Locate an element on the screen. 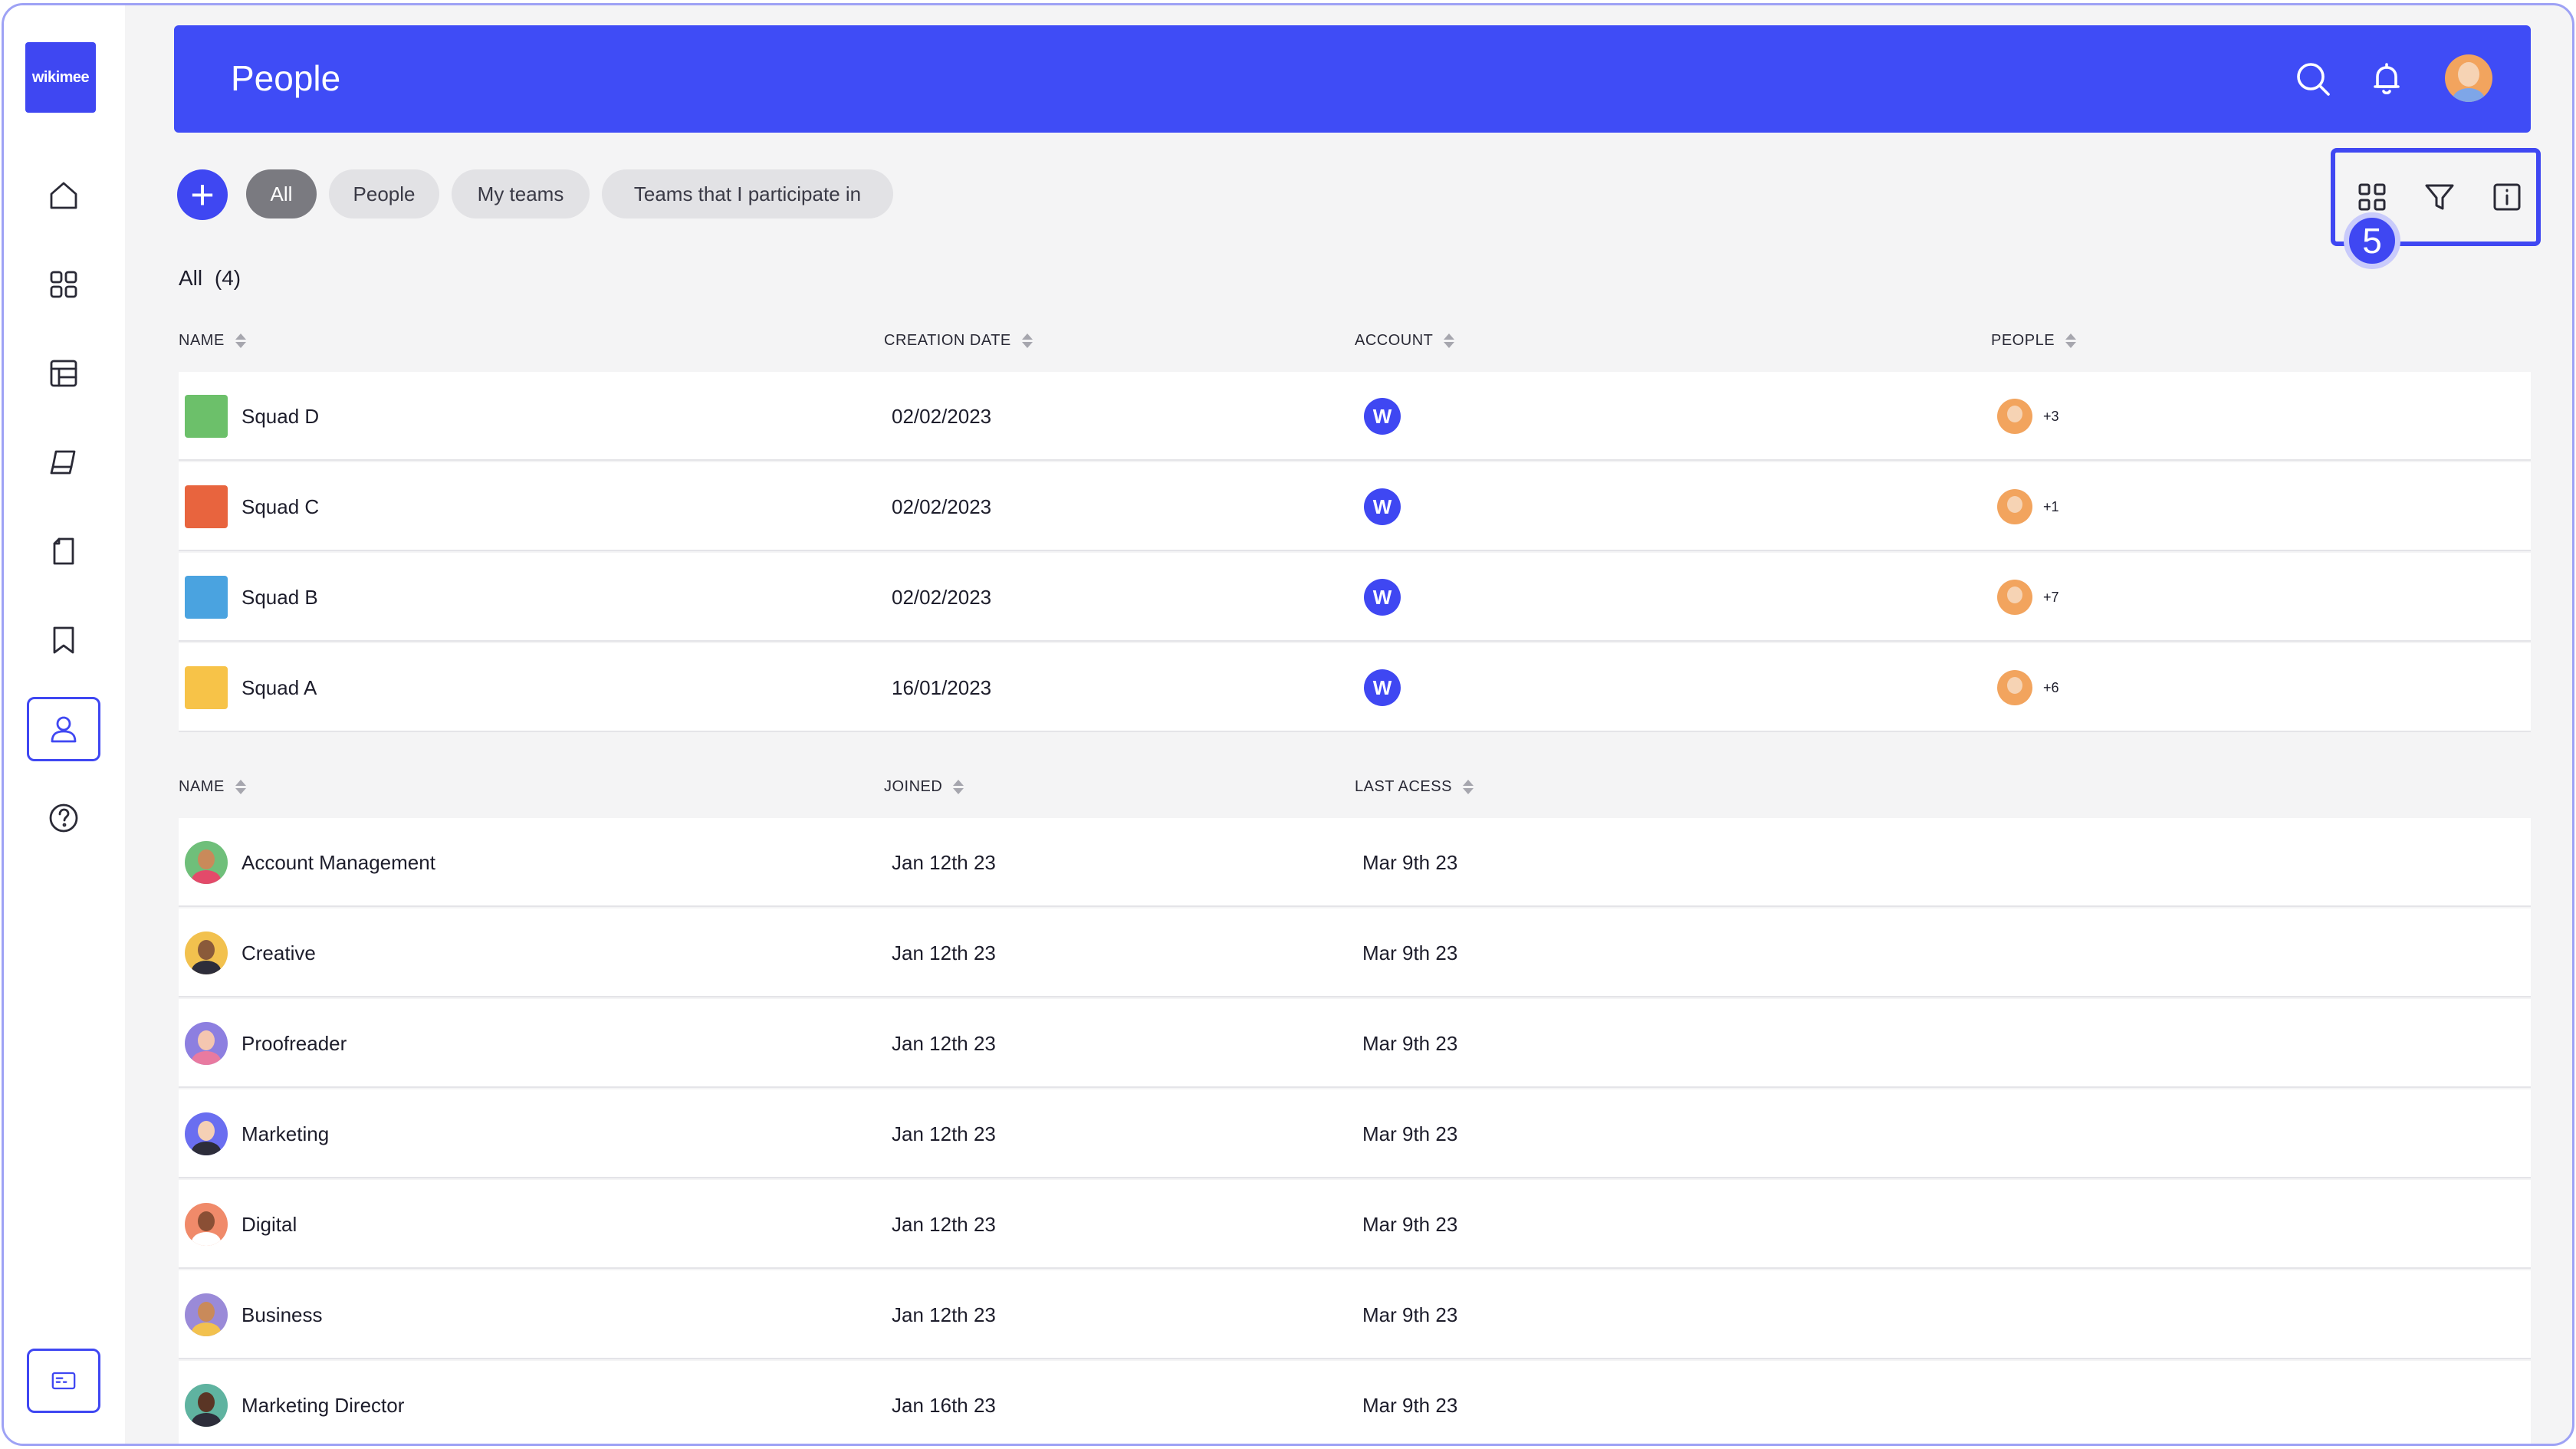  th-last-access-label: LAST ACESS is located at coordinates (1403, 786).